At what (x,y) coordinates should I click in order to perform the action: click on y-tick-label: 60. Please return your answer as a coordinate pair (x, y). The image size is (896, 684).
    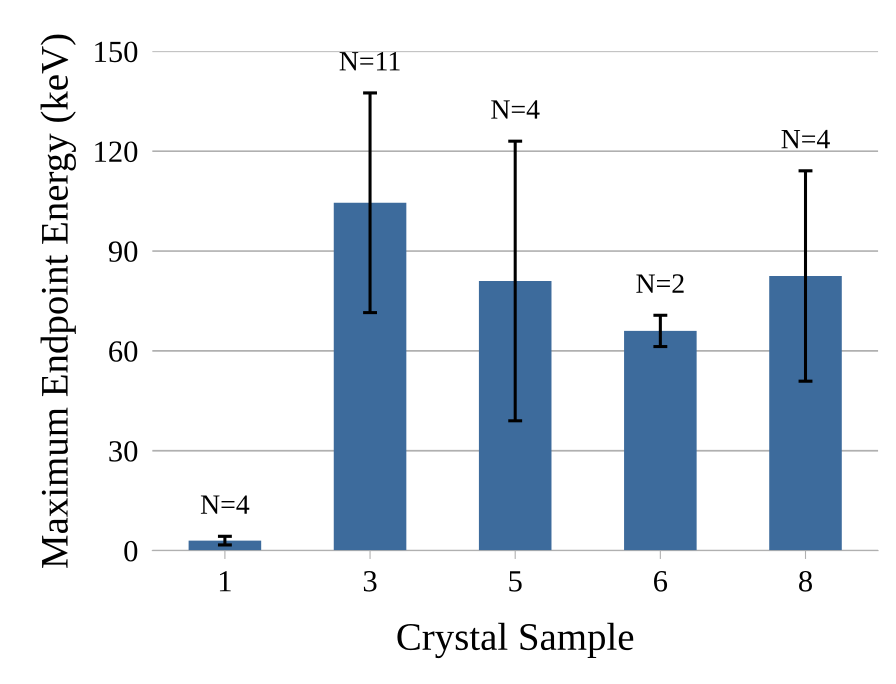
    Looking at the image, I should click on (123, 351).